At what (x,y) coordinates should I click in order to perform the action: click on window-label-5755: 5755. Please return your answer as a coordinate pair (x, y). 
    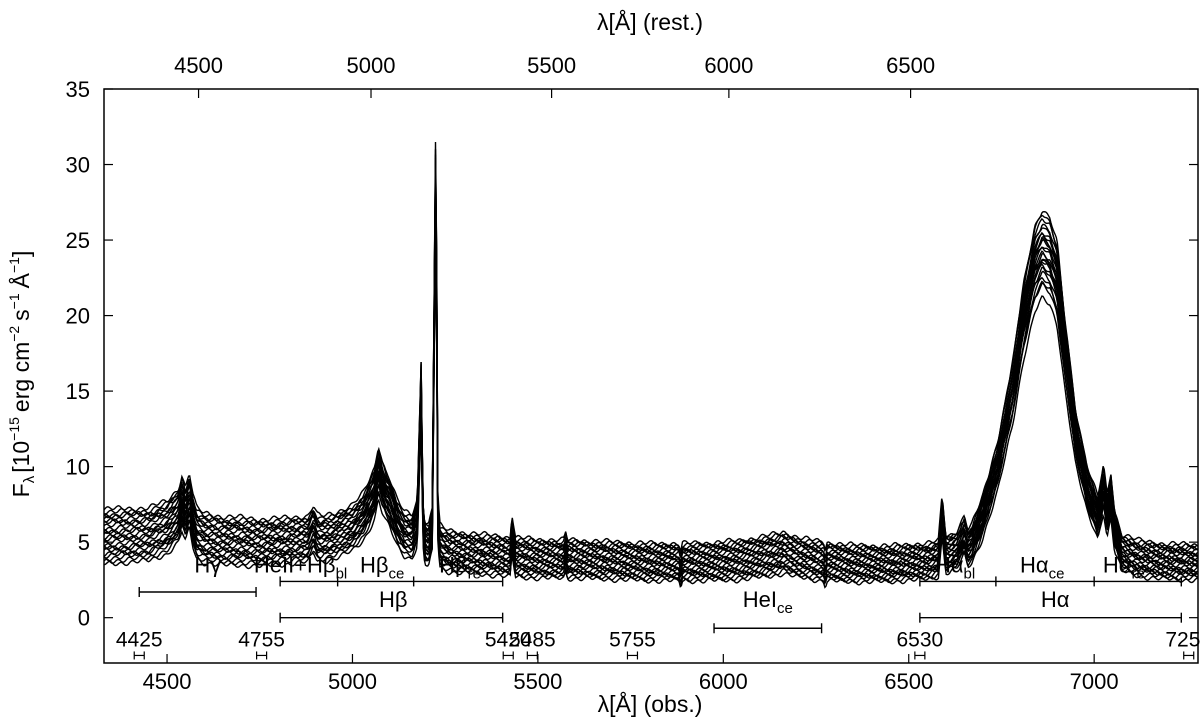
    Looking at the image, I should click on (632, 639).